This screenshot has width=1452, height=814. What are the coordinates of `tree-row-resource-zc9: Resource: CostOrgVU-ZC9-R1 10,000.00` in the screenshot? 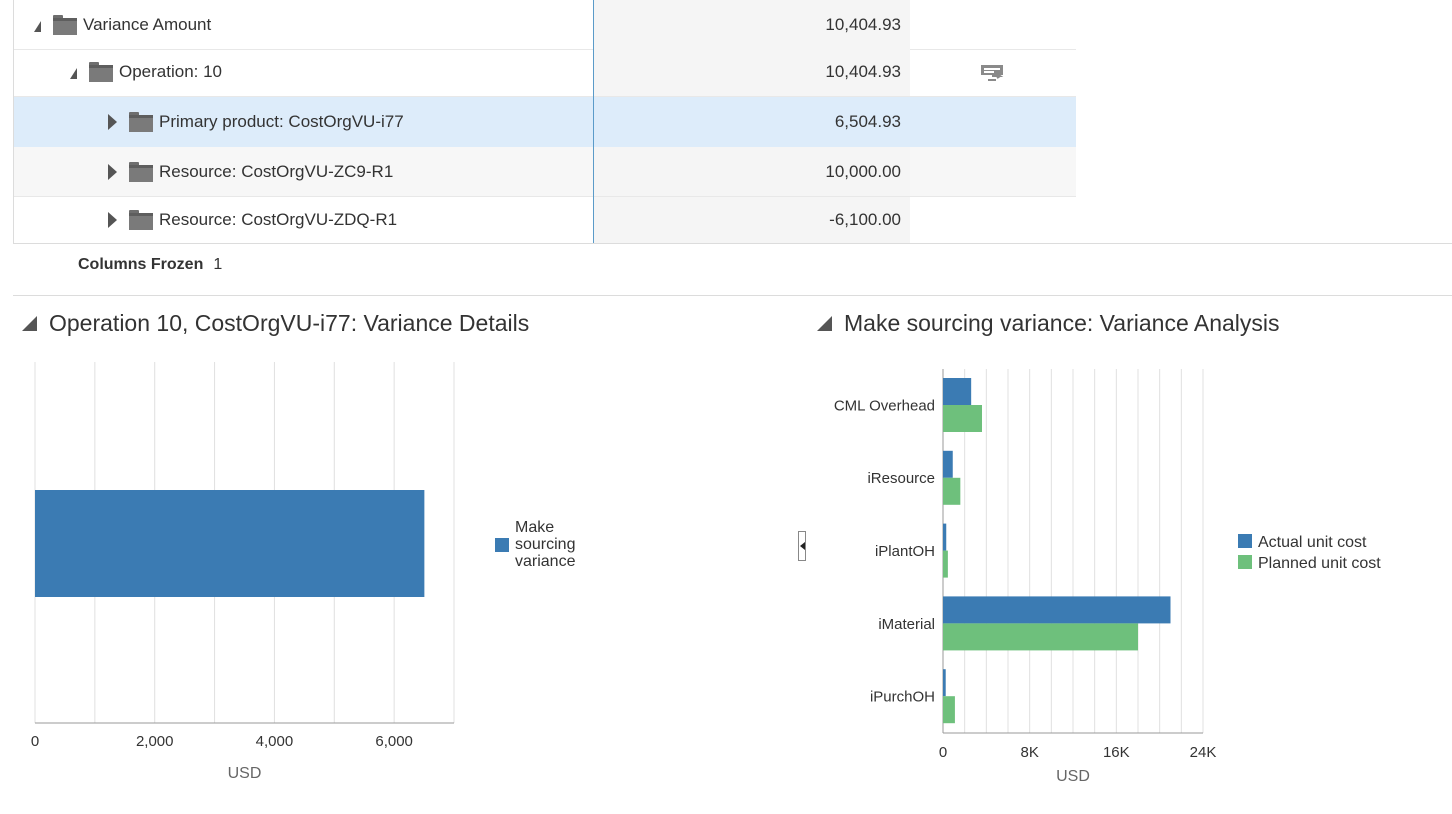 It's located at (545, 172).